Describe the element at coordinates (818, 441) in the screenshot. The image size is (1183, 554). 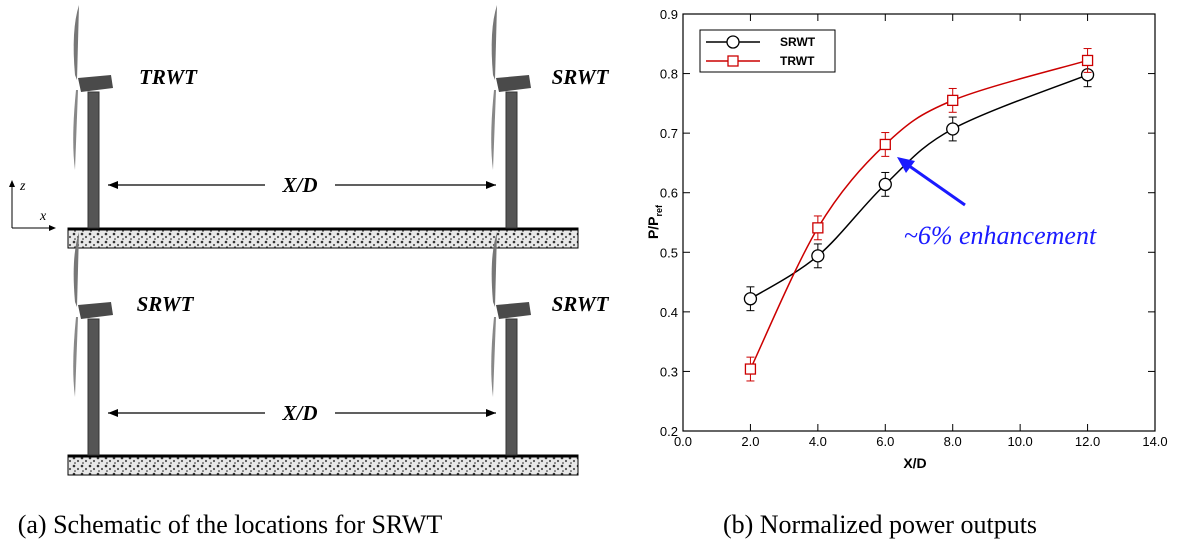
I see `x-tick-label: 4.0` at that location.